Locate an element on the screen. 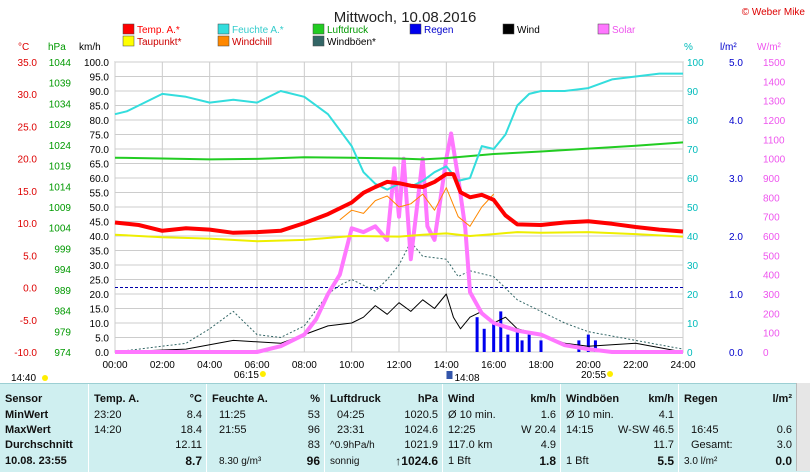 This screenshot has width=810, height=472. pressure-tick-label: 1029 is located at coordinates (60, 125).